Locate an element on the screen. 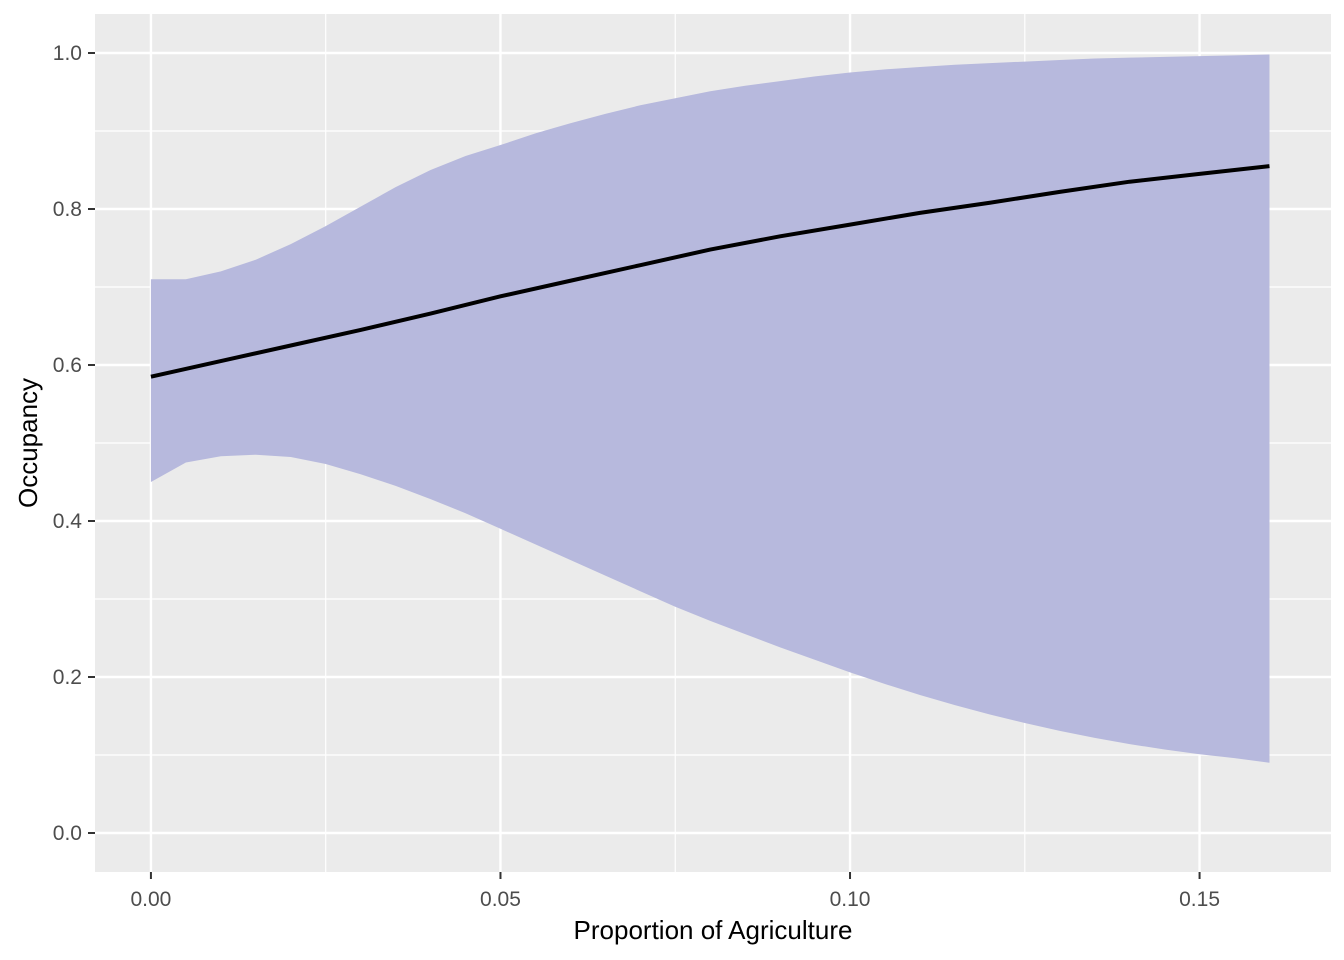 The width and height of the screenshot is (1344, 960). x-tick-label: 0.00 is located at coordinates (150, 899).